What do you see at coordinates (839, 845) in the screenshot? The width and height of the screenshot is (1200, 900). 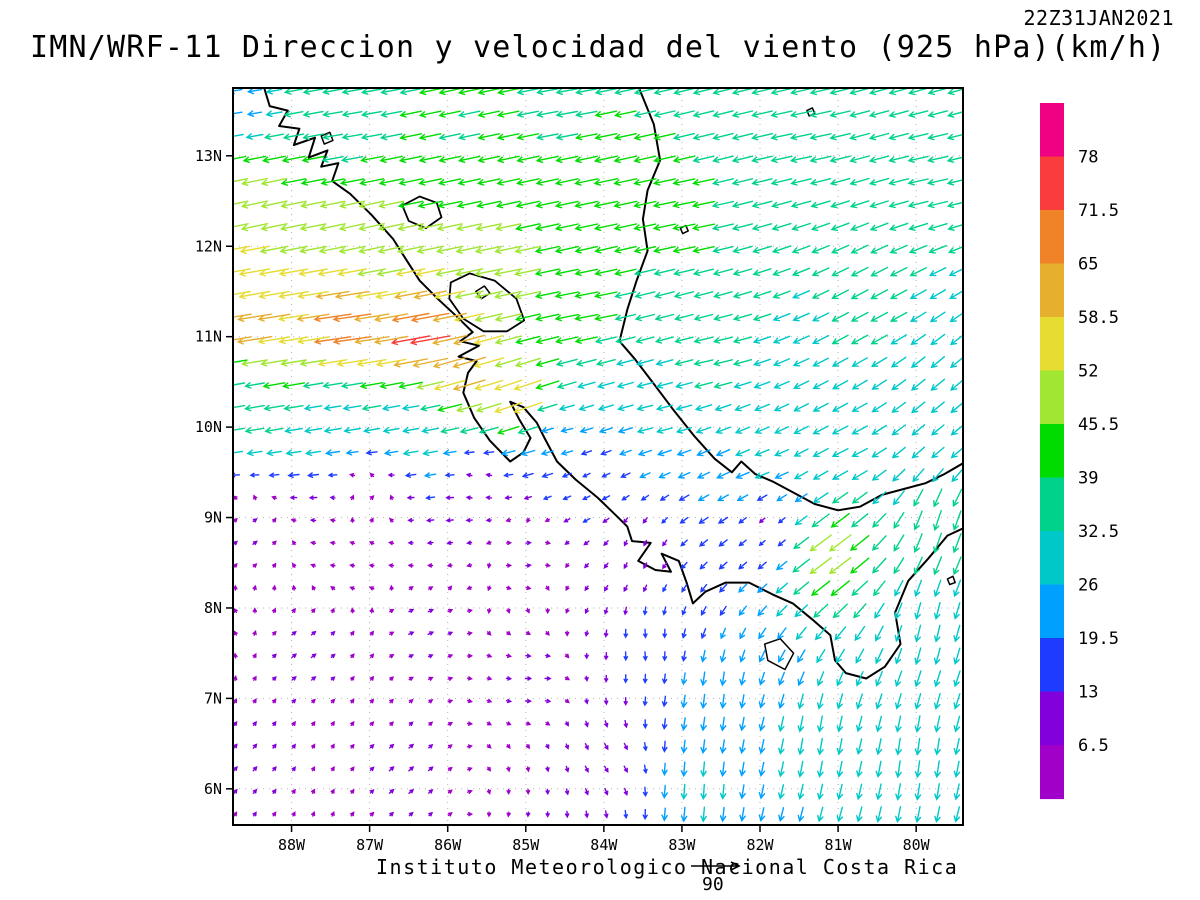 I see `lon-tick-label: 81W` at bounding box center [839, 845].